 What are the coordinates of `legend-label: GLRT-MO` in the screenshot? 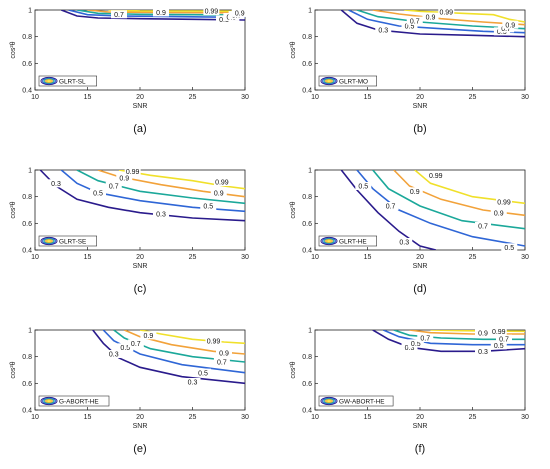 It's located at (353, 82).